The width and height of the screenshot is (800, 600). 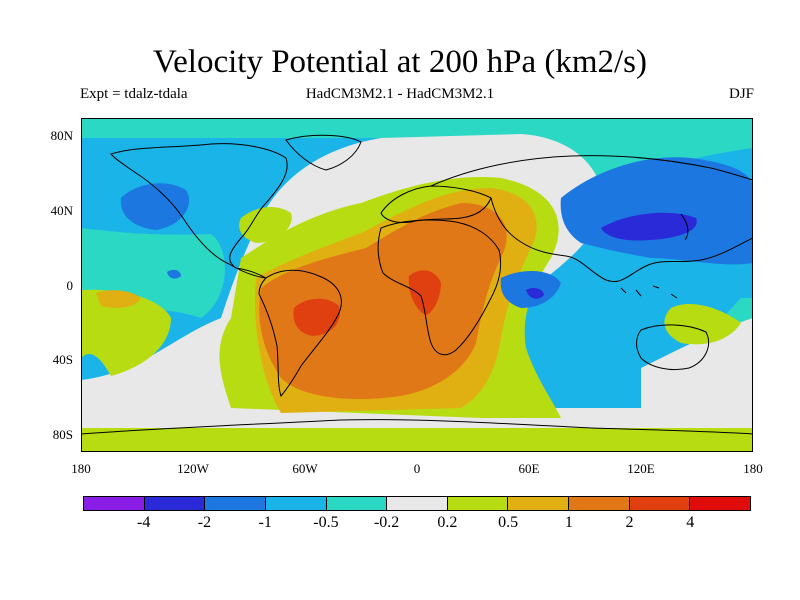 What do you see at coordinates (62, 434) in the screenshot?
I see `y-tick-label: 80S` at bounding box center [62, 434].